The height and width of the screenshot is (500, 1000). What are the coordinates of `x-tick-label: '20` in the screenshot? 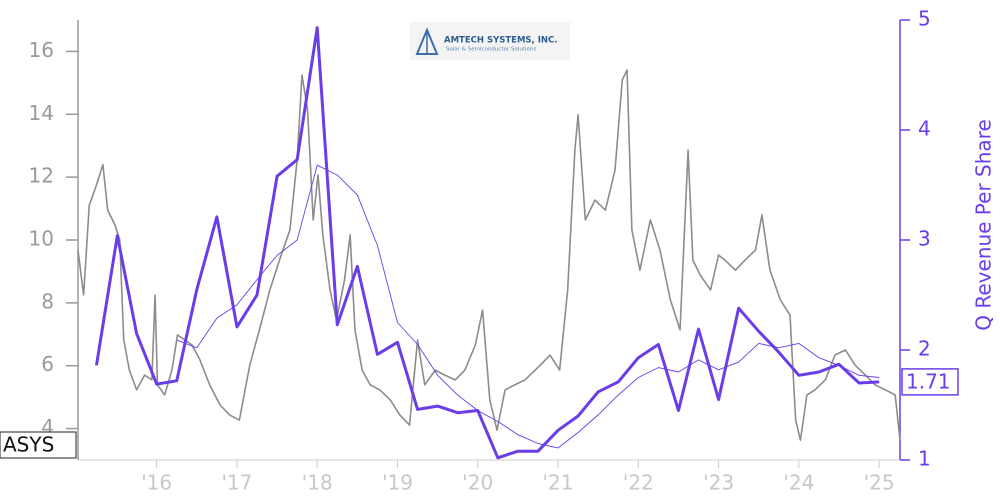 It's located at (477, 483).